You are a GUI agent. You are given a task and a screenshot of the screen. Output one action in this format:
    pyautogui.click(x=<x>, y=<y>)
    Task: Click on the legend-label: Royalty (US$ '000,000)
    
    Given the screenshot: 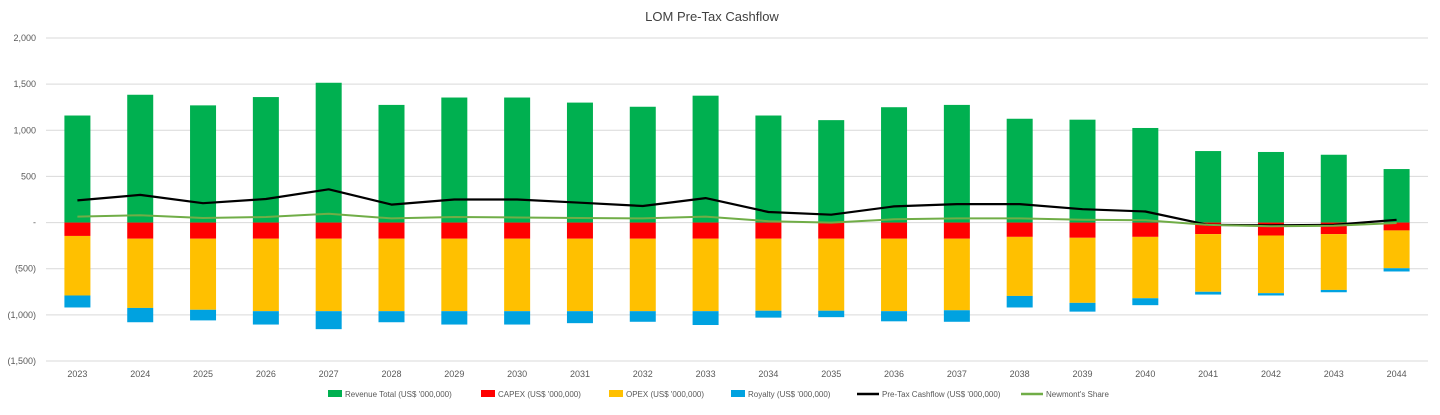 What is the action you would take?
    pyautogui.click(x=789, y=394)
    